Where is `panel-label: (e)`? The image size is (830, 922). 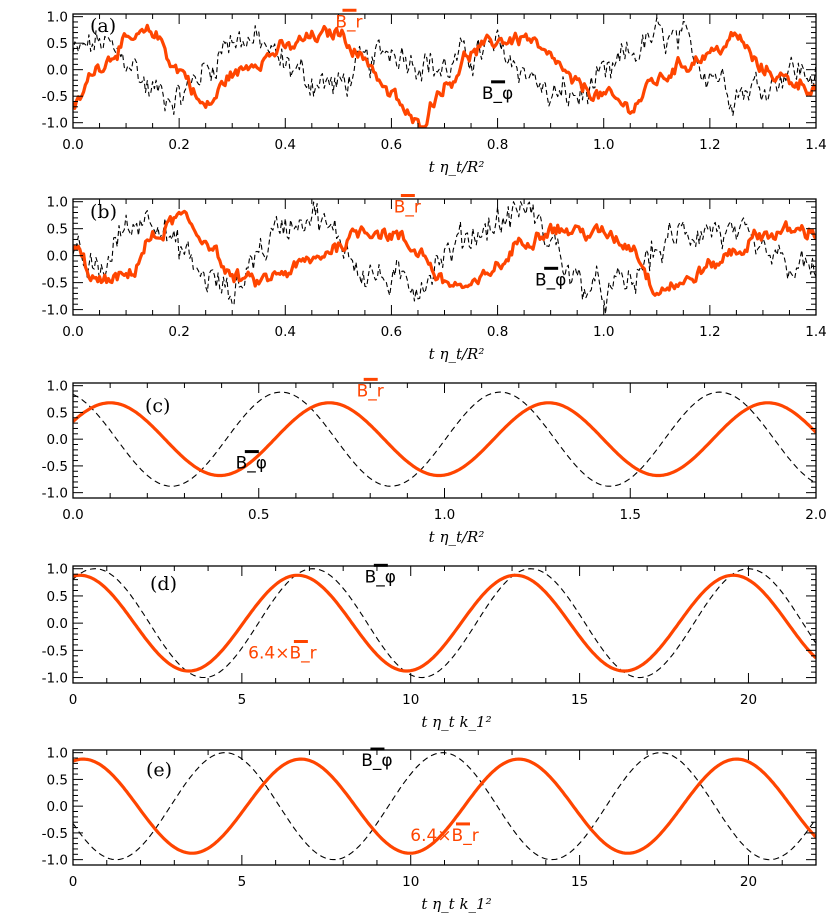
panel-label: (e) is located at coordinates (159, 770).